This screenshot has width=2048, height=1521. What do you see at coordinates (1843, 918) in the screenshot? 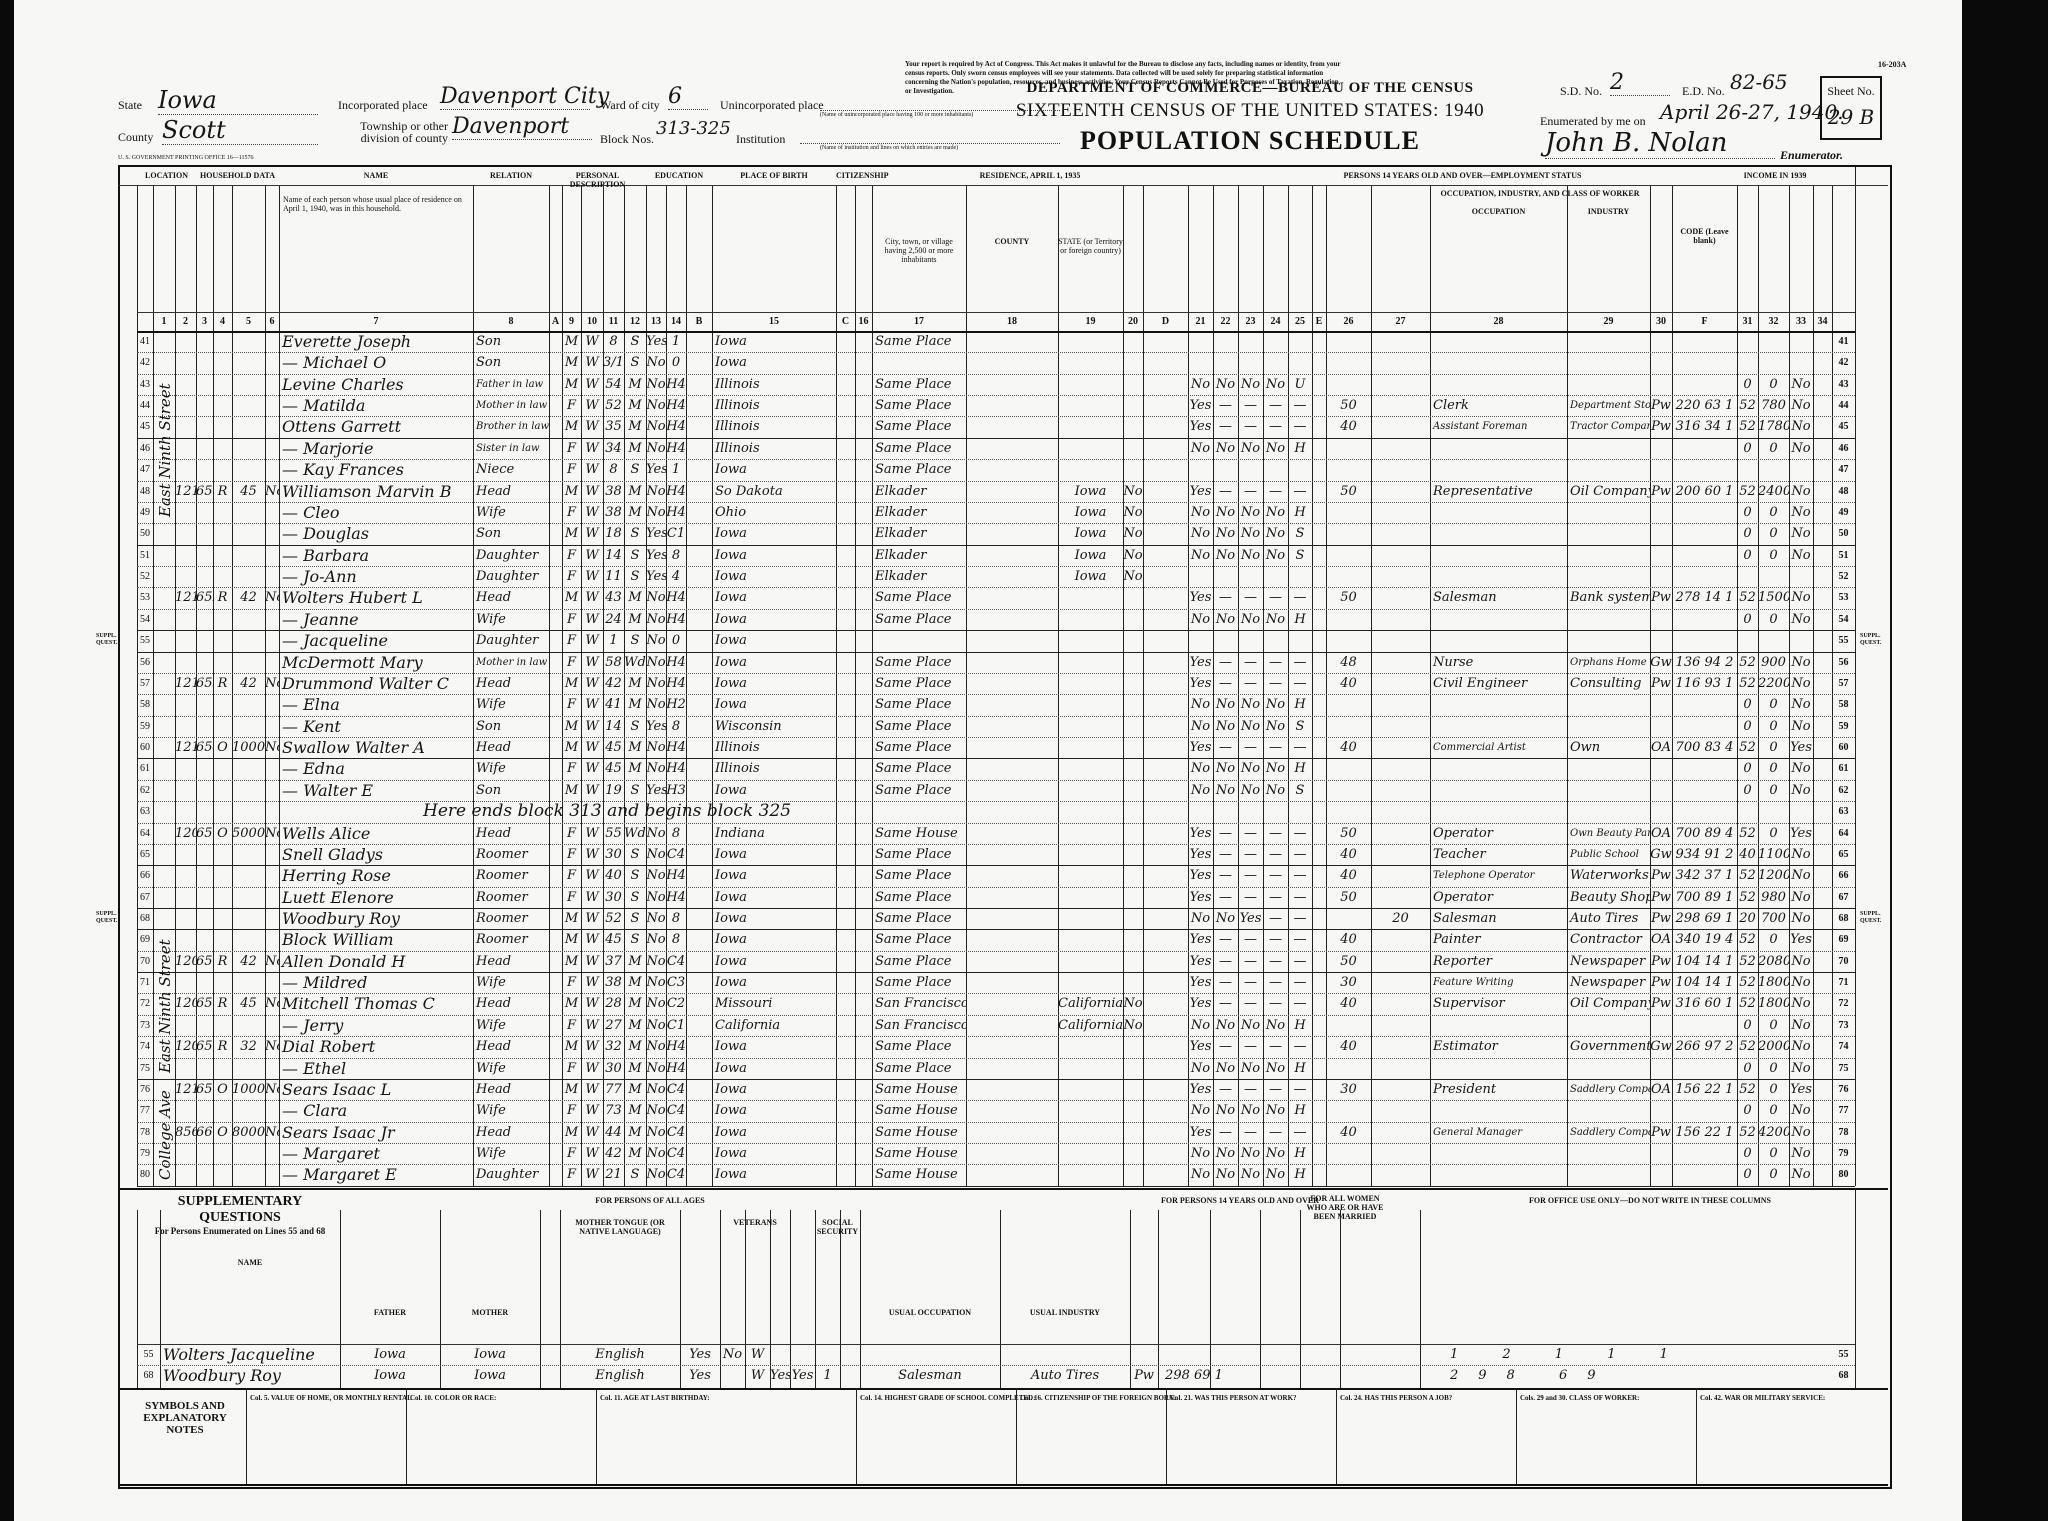
I see `line-number: 68` at bounding box center [1843, 918].